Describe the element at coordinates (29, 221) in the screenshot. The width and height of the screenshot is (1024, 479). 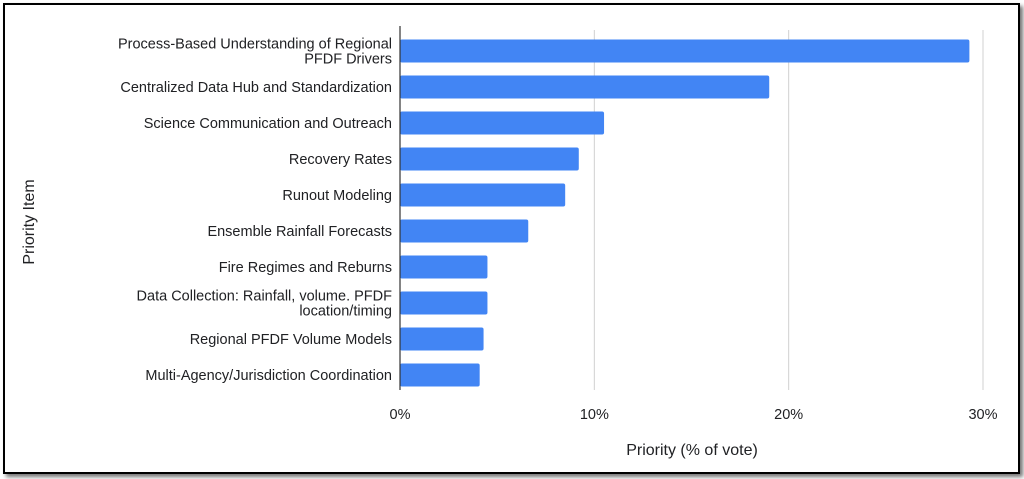
I see `y-axis-title: Priority Item` at that location.